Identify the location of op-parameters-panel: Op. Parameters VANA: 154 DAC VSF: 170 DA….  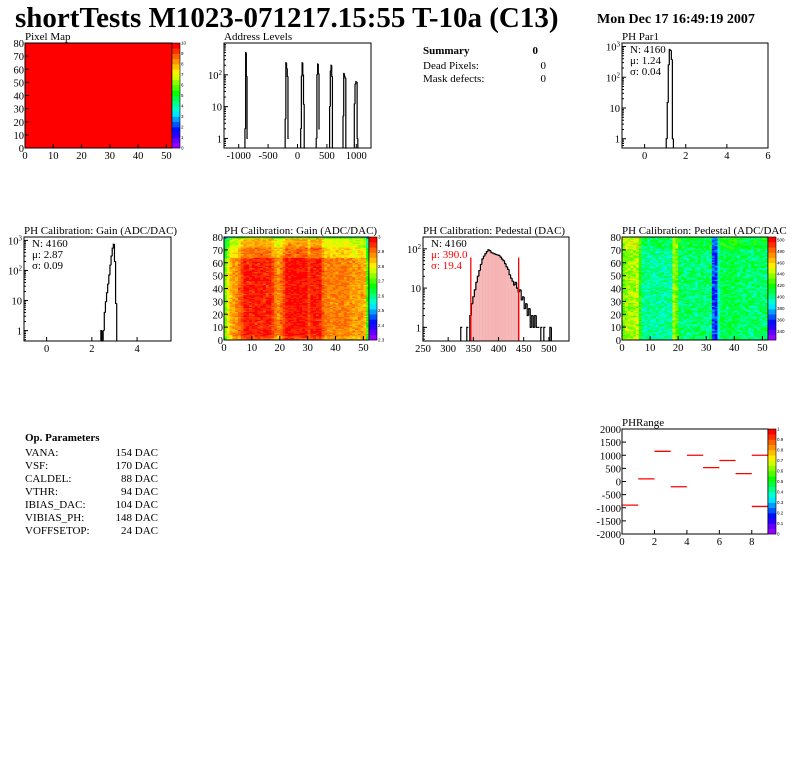
(91, 484).